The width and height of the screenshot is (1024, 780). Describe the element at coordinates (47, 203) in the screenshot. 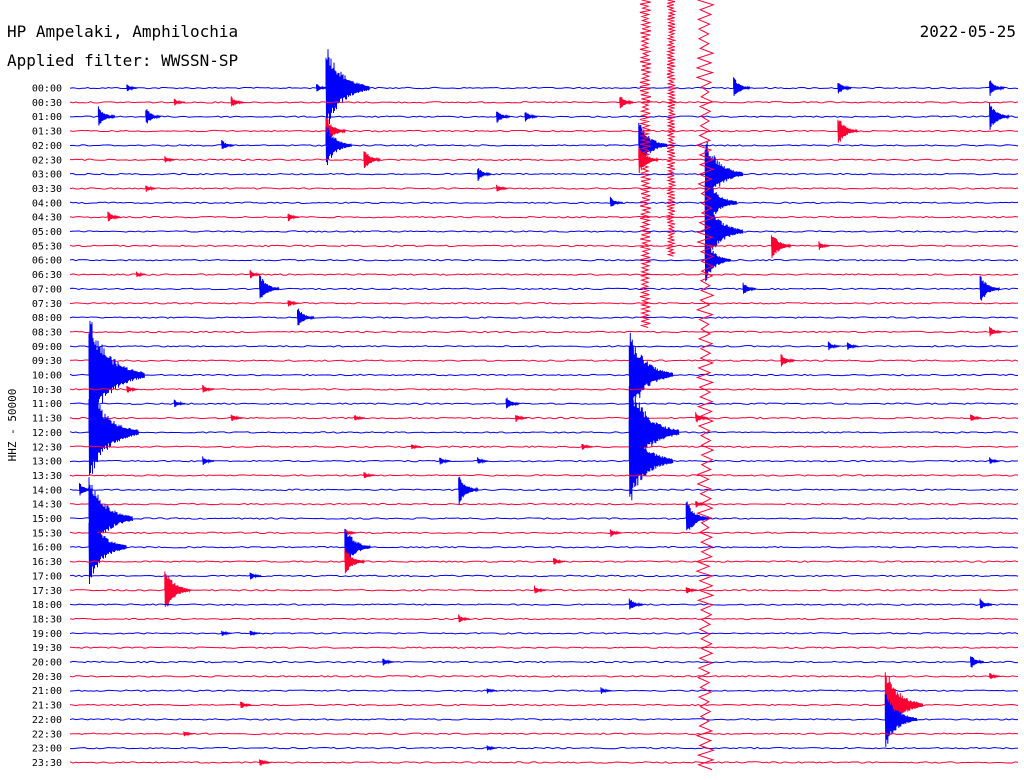

I see `time-tick-label: 04:00` at that location.